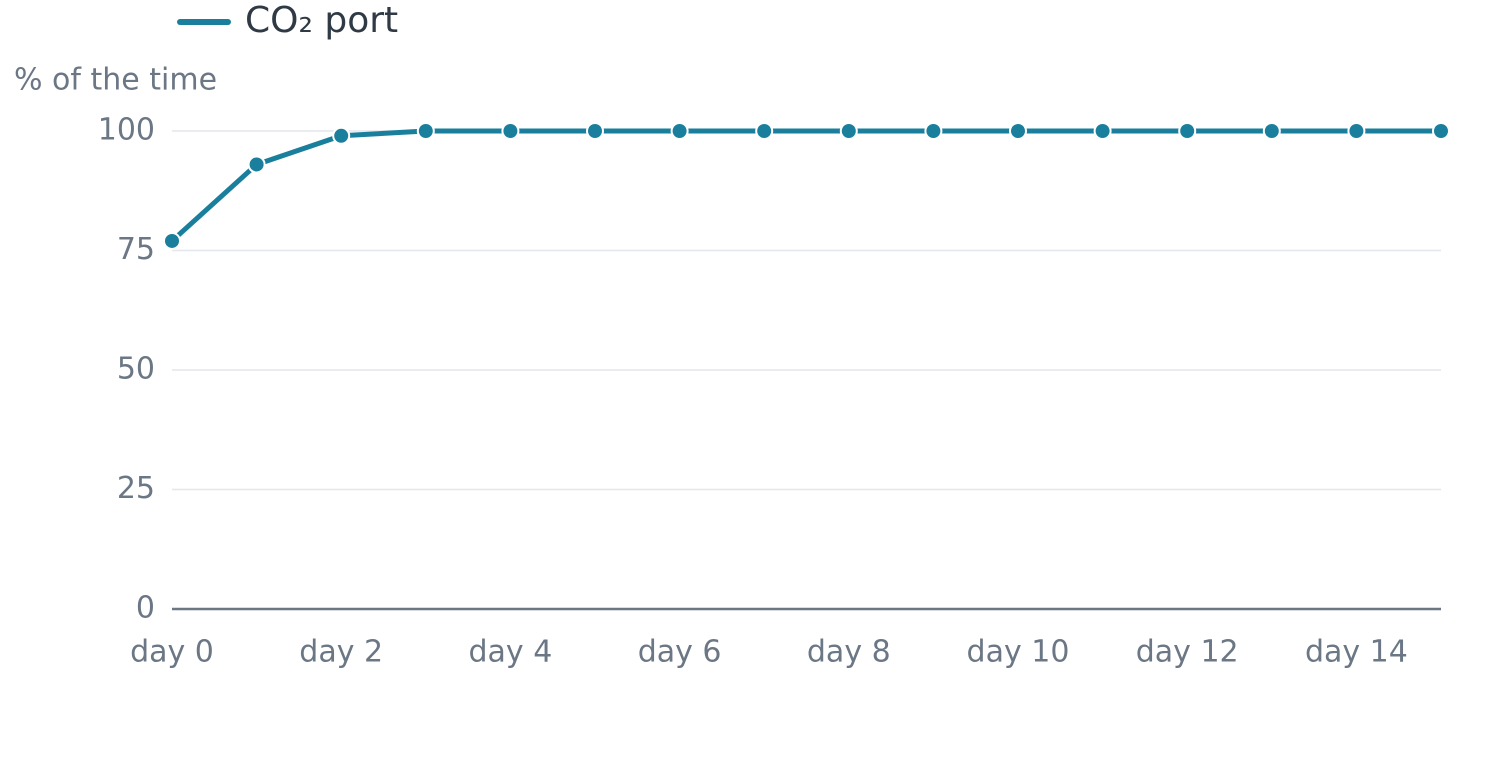 Image resolution: width=1500 pixels, height=764 pixels. I want to click on y-tick-label: 75, so click(136, 249).